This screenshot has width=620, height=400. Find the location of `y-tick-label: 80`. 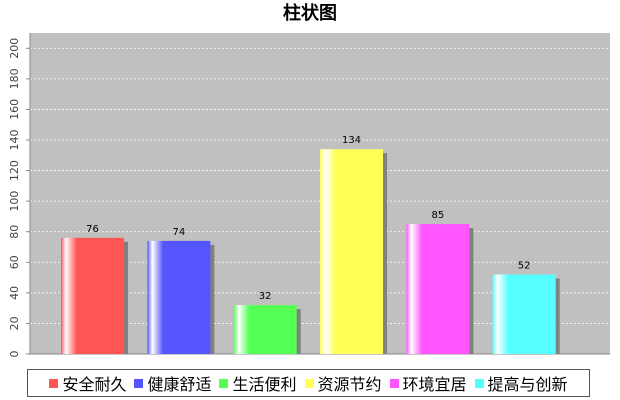

y-tick-label: 80 is located at coordinates (14, 232).